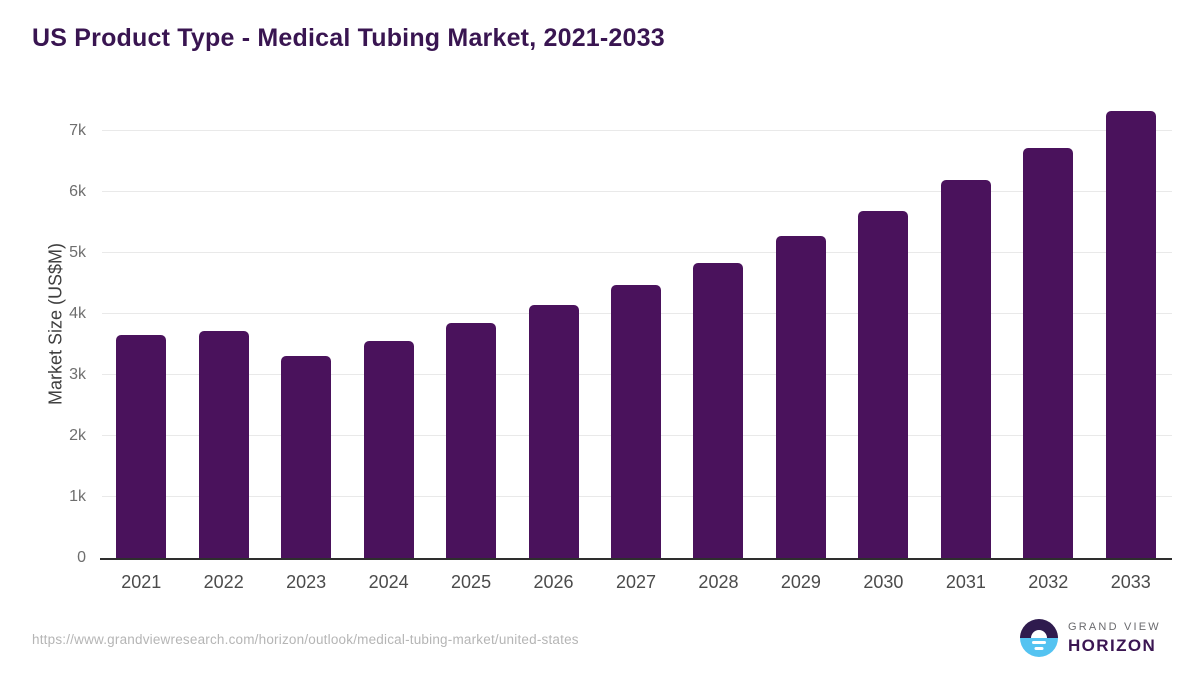 The width and height of the screenshot is (1200, 675). I want to click on grand-view-horizon-logo: GRAND VIEW HORIZON, so click(1090, 638).